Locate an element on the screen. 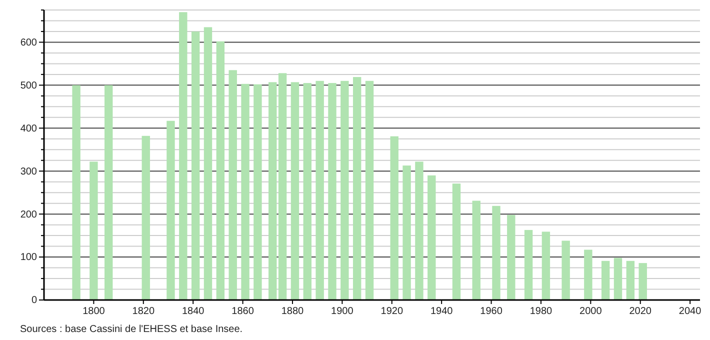  x-tick-label: 1880 is located at coordinates (292, 312).